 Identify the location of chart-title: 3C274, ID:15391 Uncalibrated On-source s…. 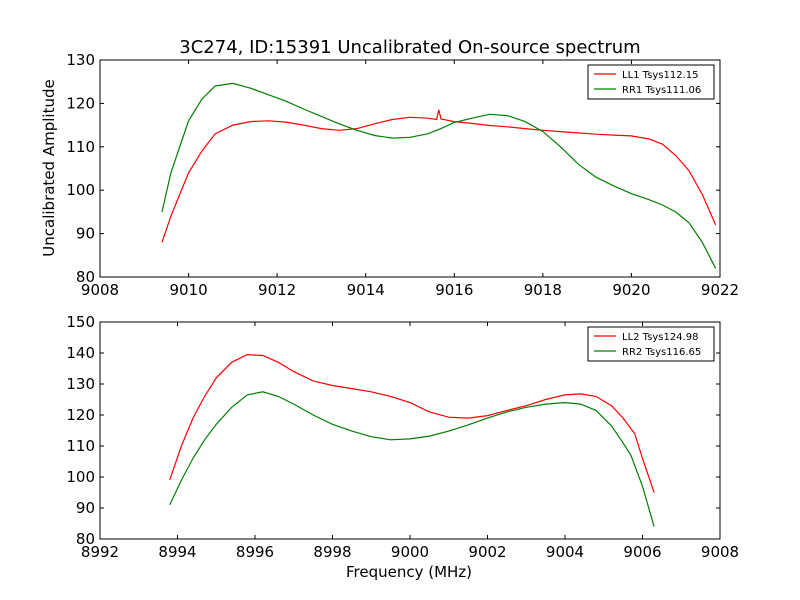
(409, 47).